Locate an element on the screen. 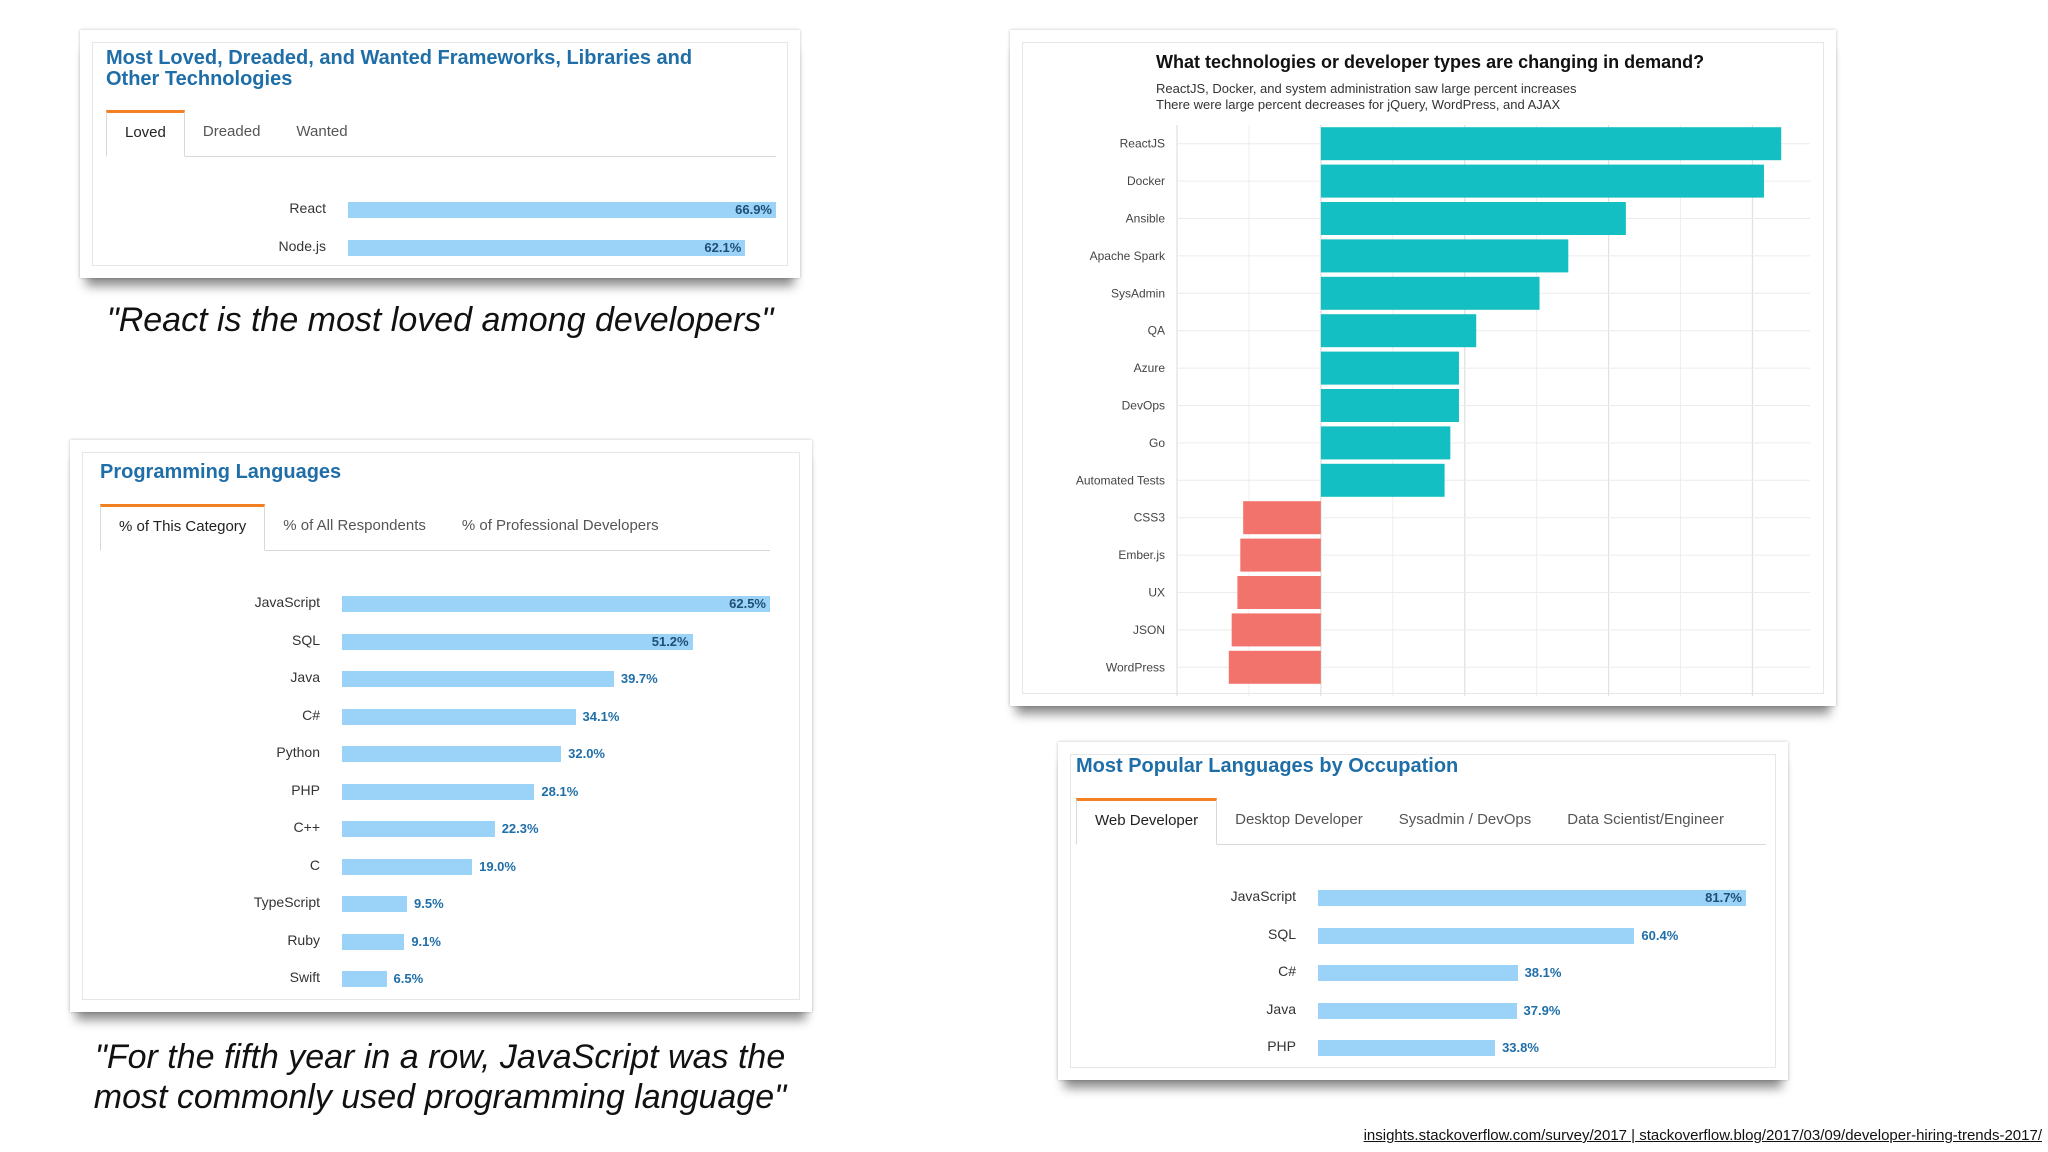 This screenshot has height=1152, width=2048. category-label: WordPress is located at coordinates (1135, 667).